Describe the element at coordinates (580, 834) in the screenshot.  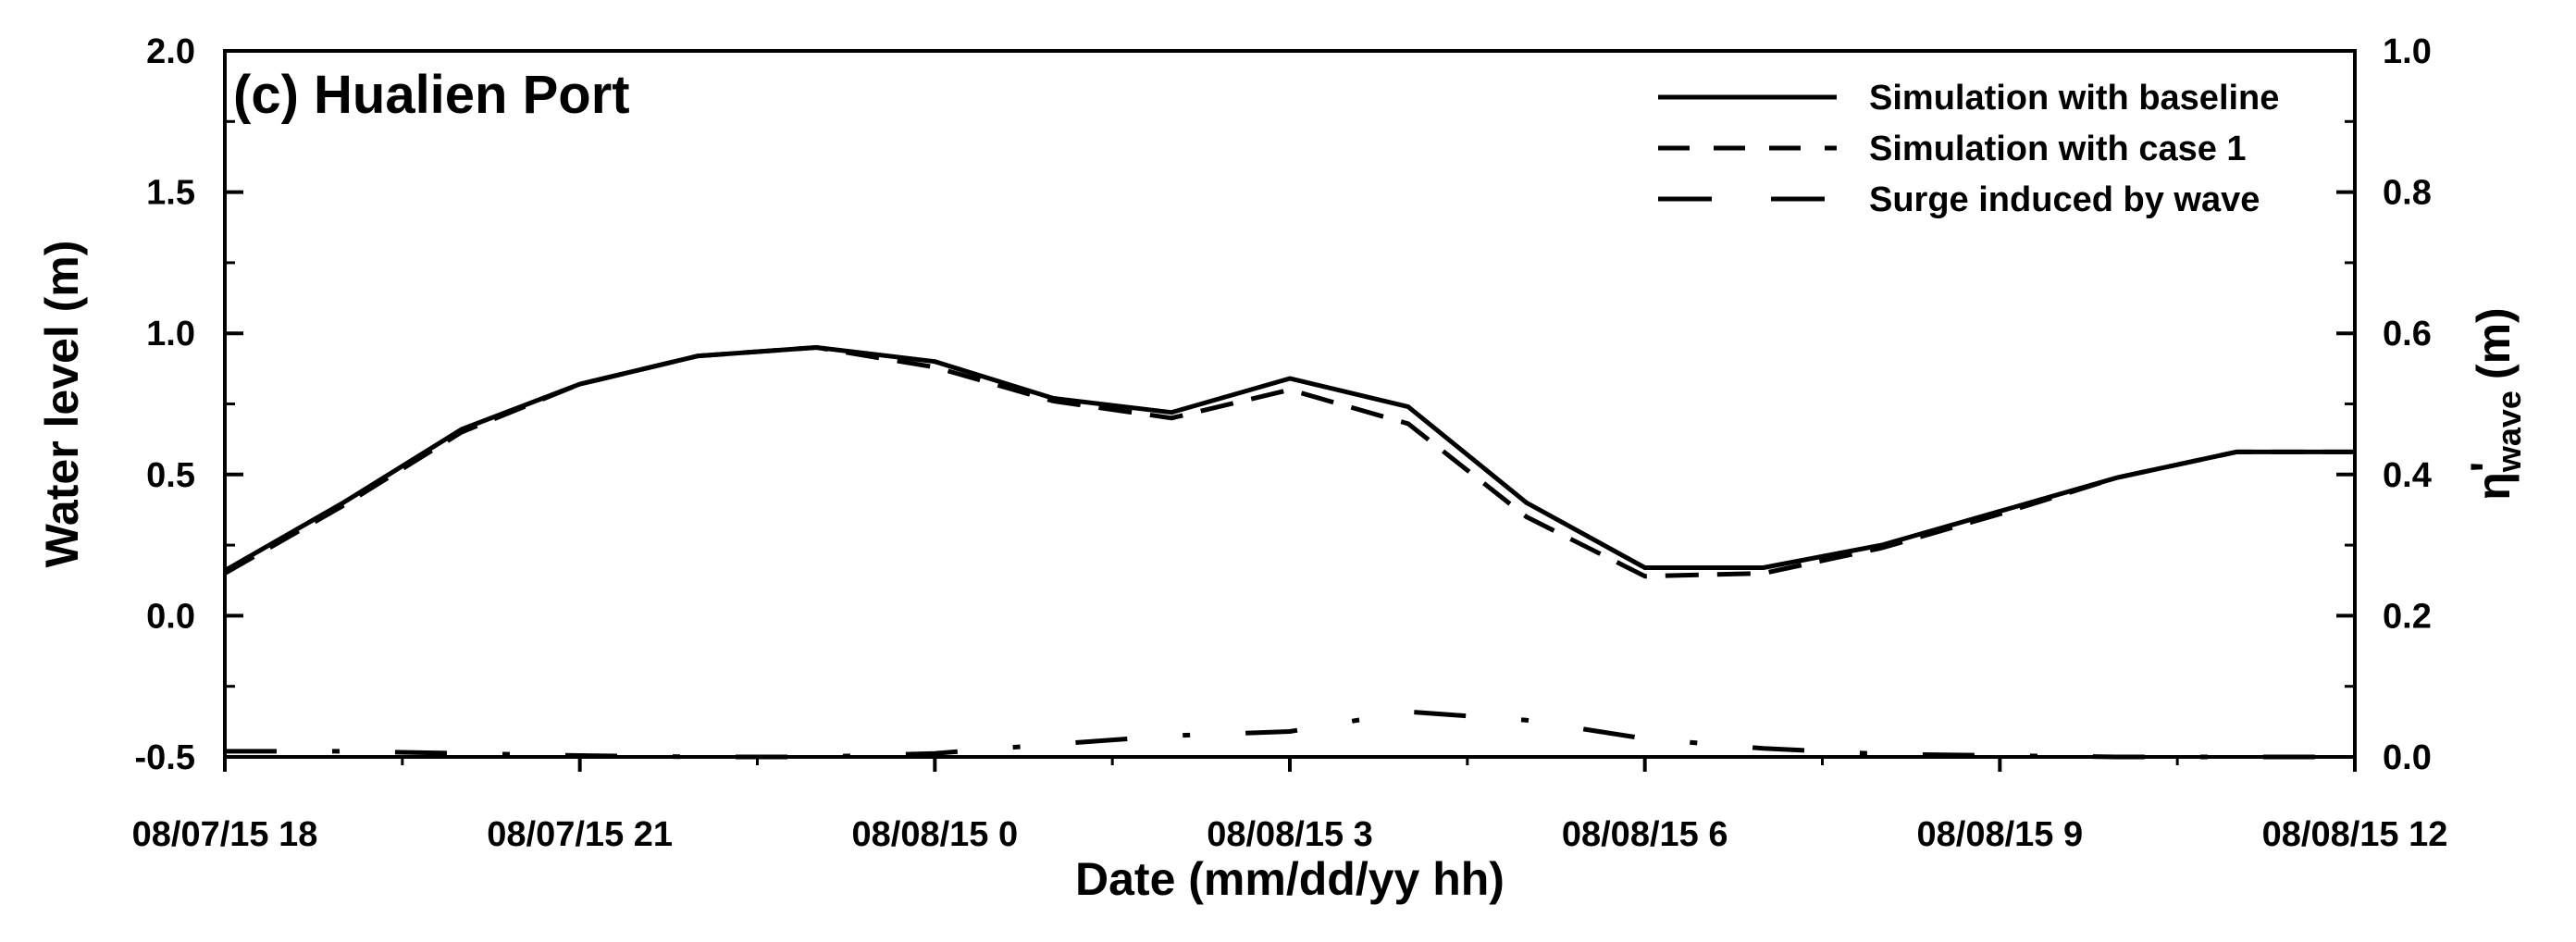
I see `x-tick-label: 08/07/15 21` at that location.